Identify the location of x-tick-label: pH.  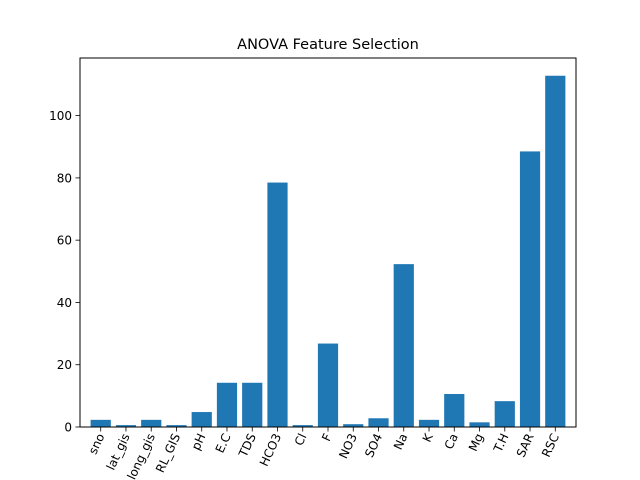
(199, 441).